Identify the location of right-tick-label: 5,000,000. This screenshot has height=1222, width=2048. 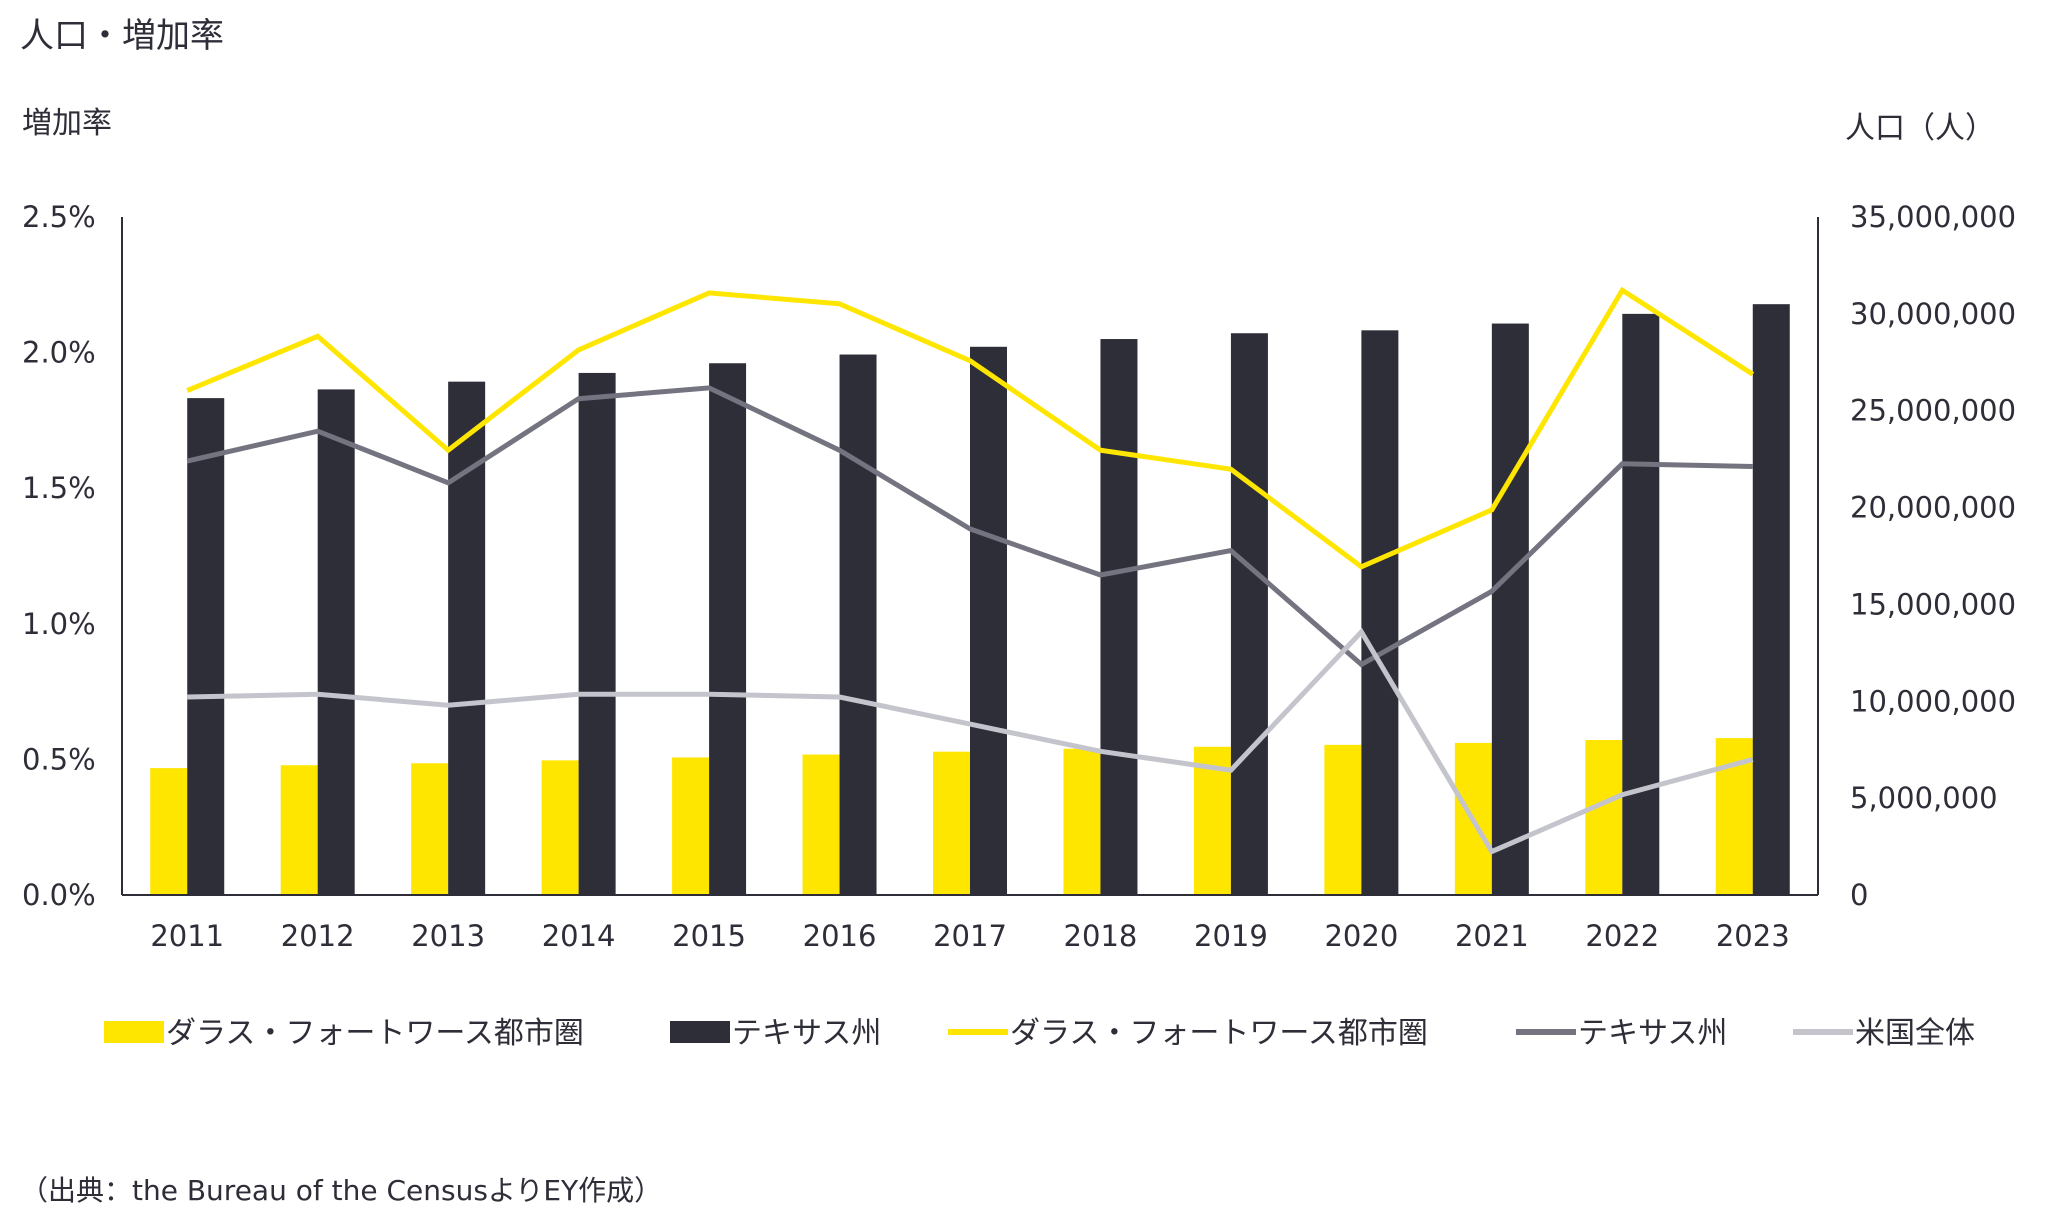
(1924, 798).